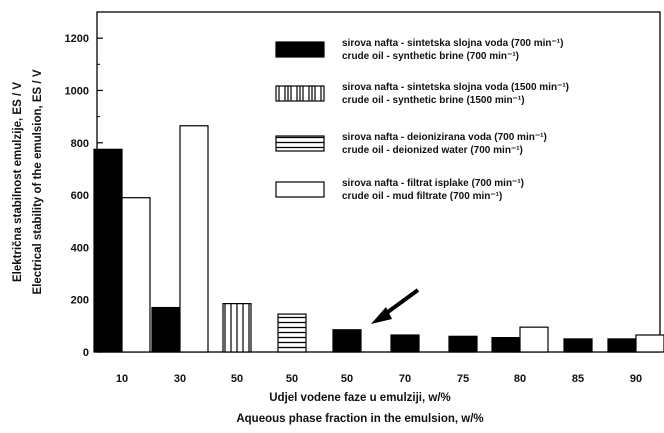 The image size is (664, 433). What do you see at coordinates (636, 379) in the screenshot?
I see `x-tick-label: 90` at bounding box center [636, 379].